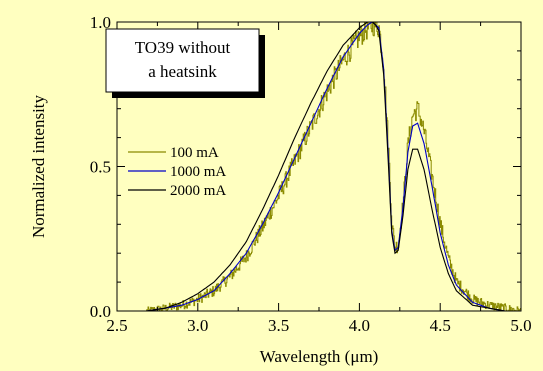  What do you see at coordinates (440, 325) in the screenshot?
I see `x-tick-label: 4.5` at bounding box center [440, 325].